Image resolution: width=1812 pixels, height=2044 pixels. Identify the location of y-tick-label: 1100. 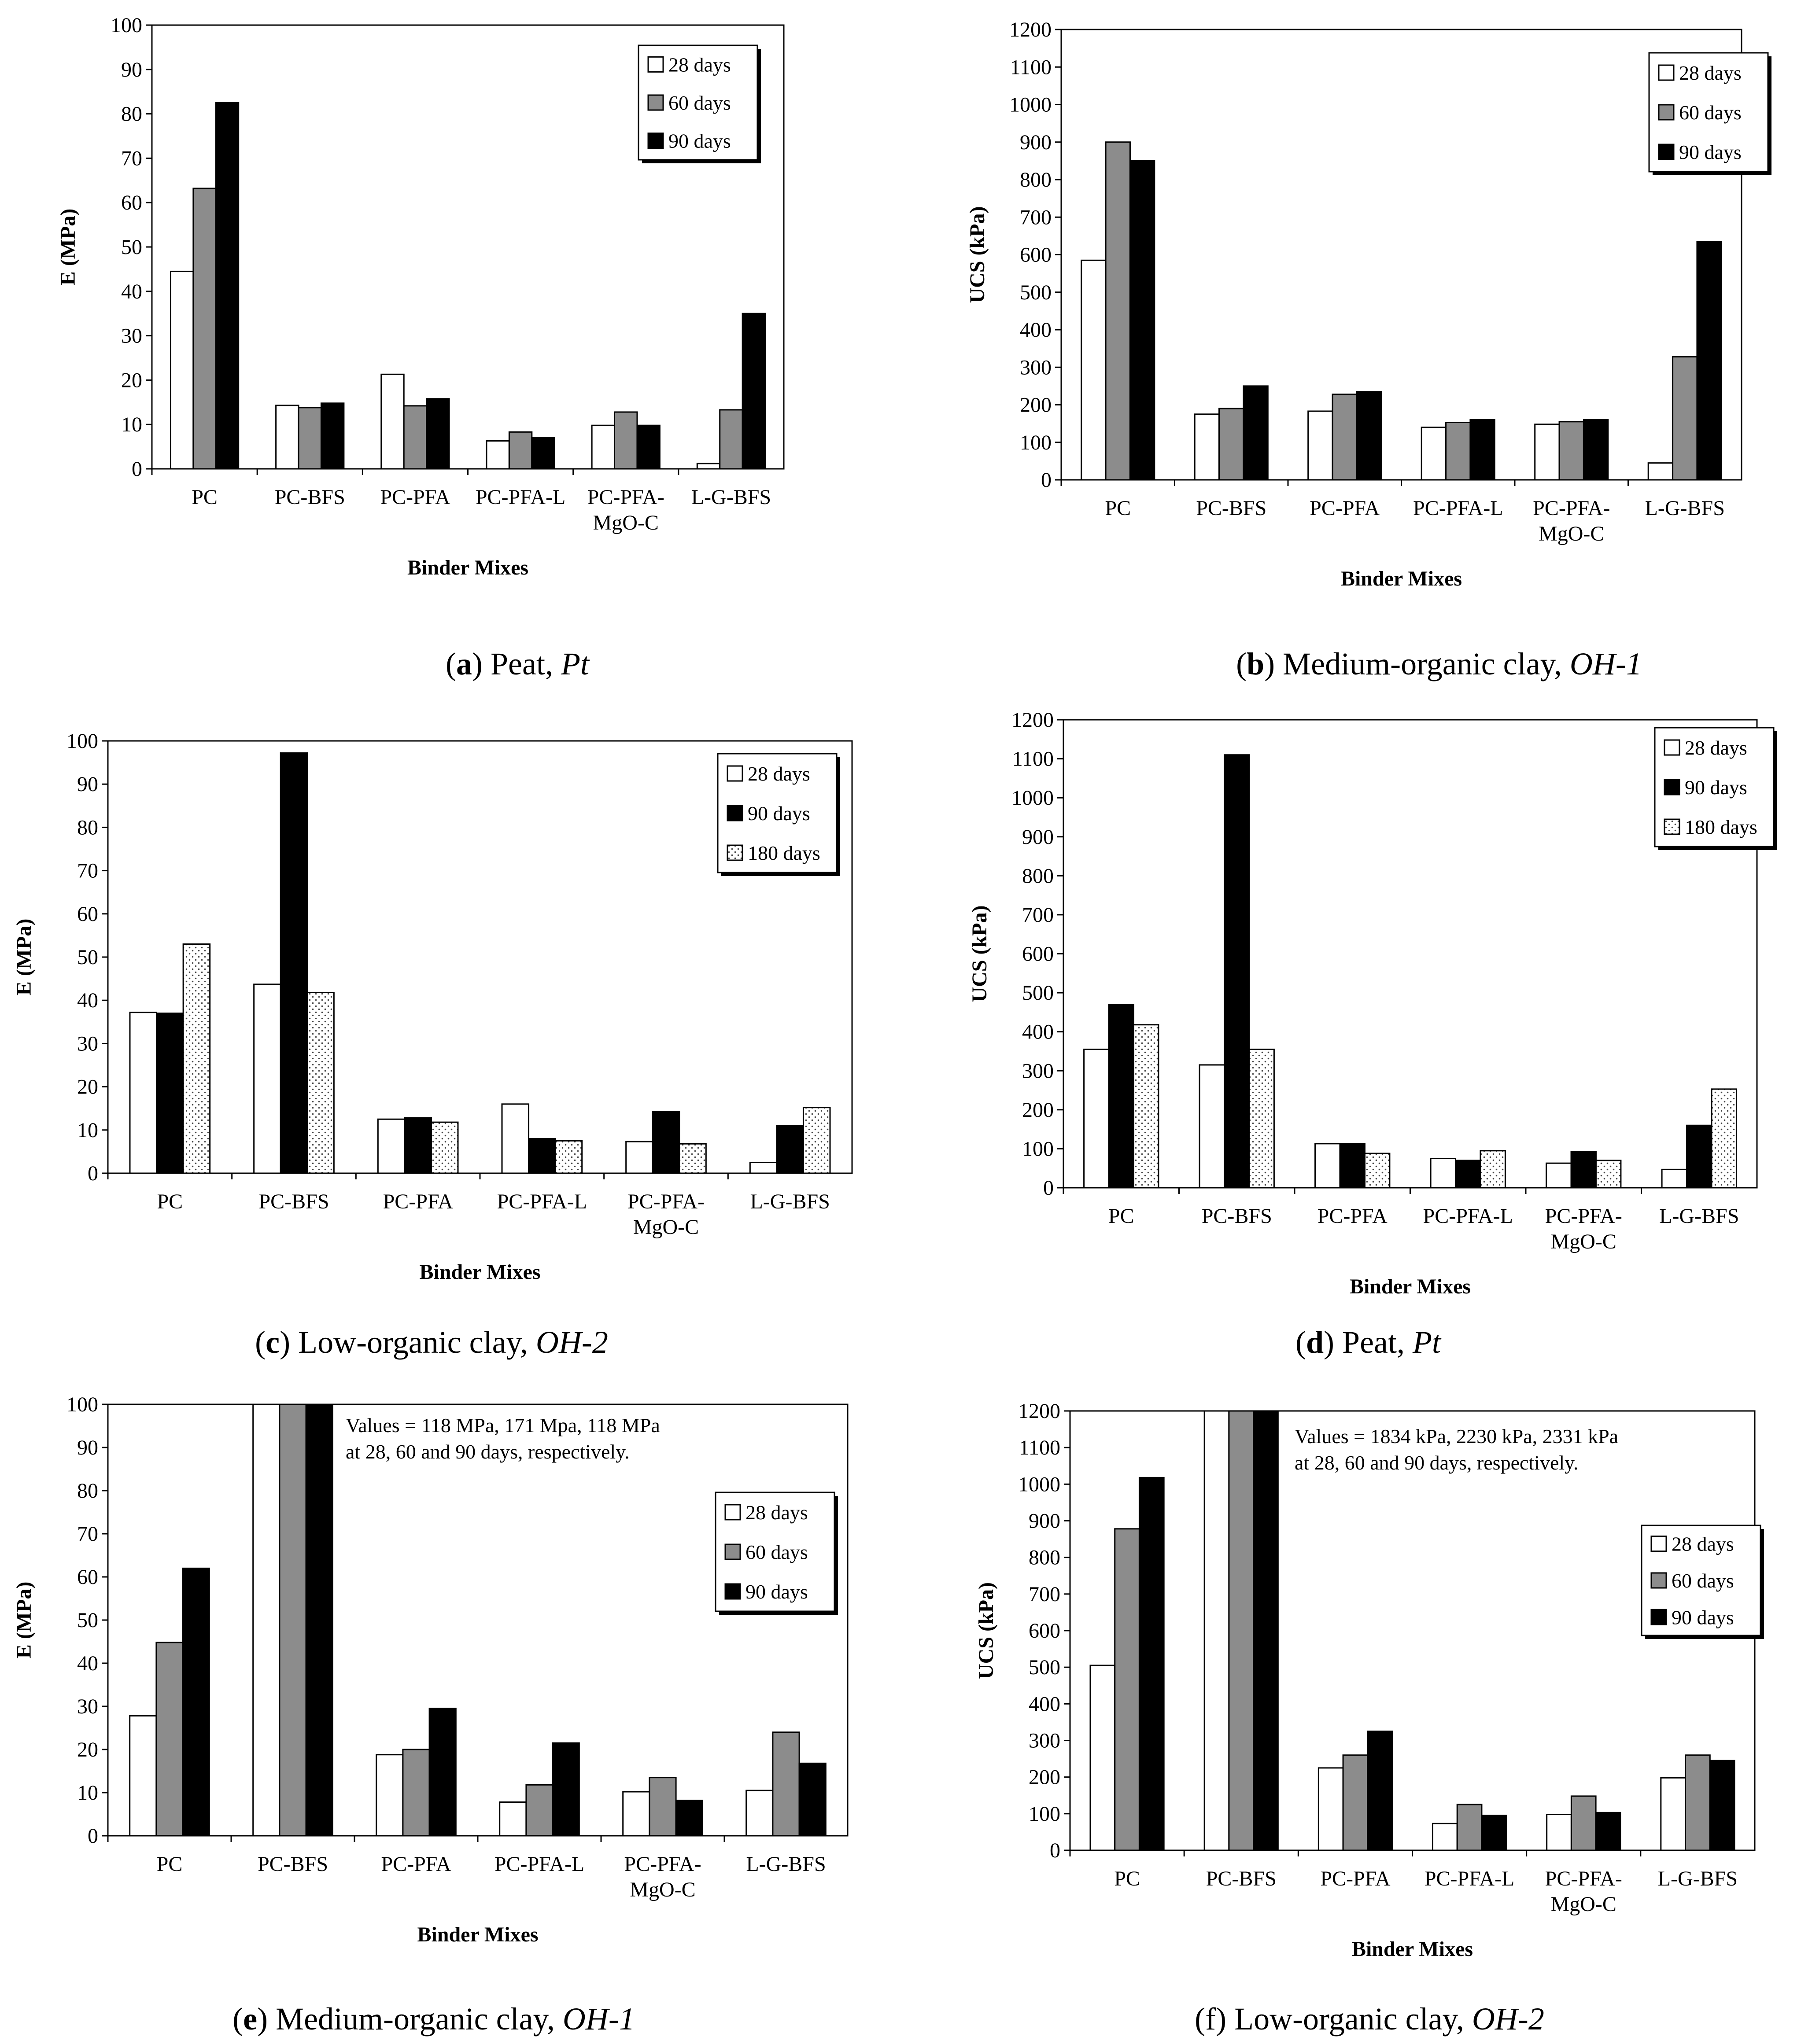
(1031, 67).